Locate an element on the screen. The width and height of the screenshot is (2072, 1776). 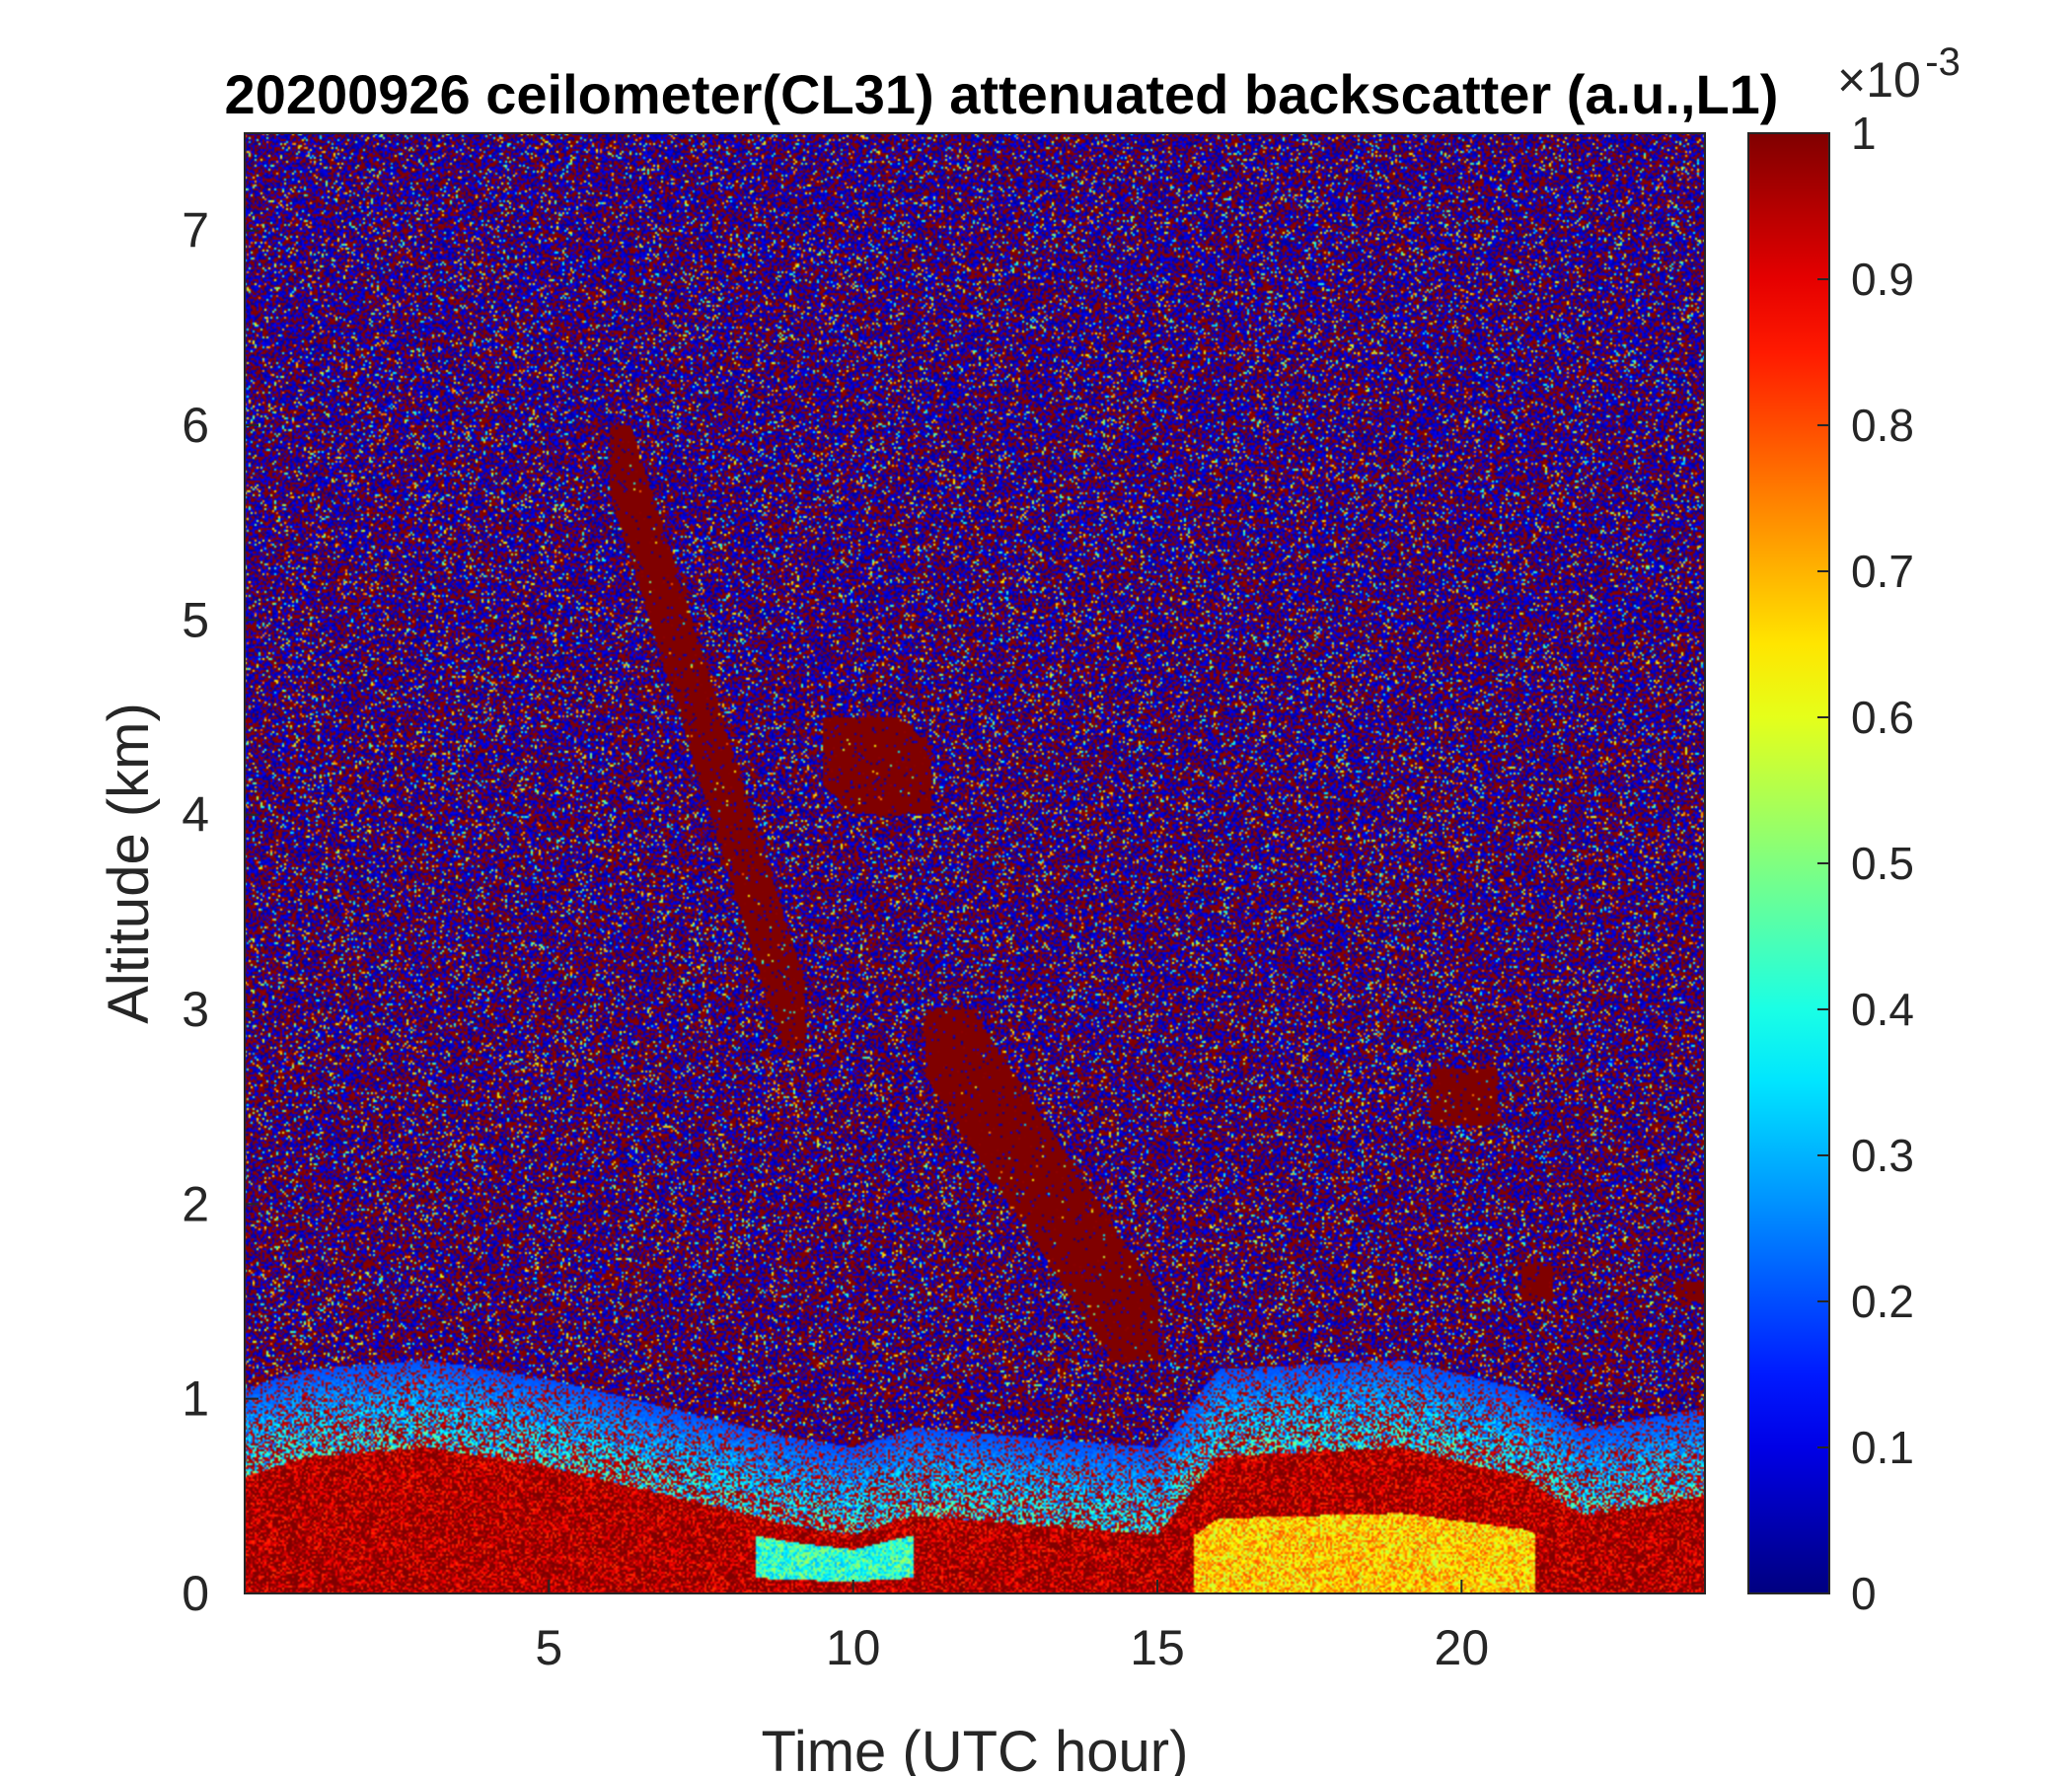
y-tick-label: 5 is located at coordinates (196, 620).